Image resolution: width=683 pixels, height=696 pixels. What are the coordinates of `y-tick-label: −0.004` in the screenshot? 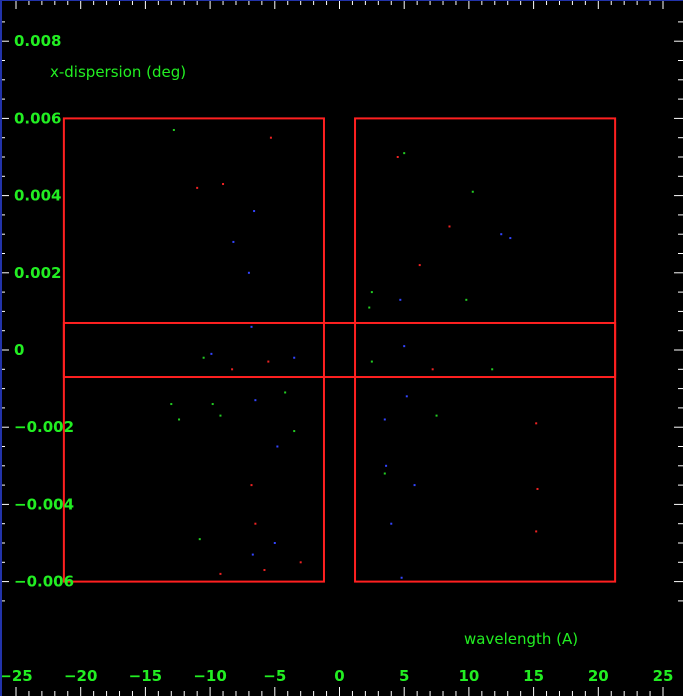 It's located at (44, 504).